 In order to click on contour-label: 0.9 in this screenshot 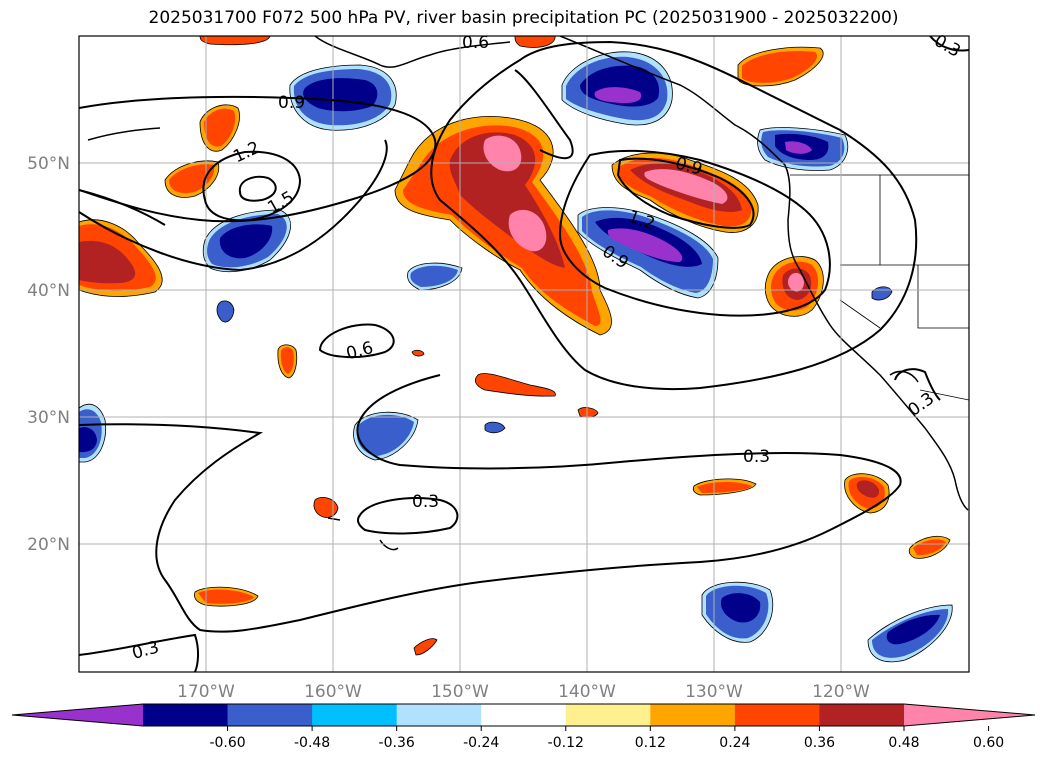, I will do `click(291, 103)`.